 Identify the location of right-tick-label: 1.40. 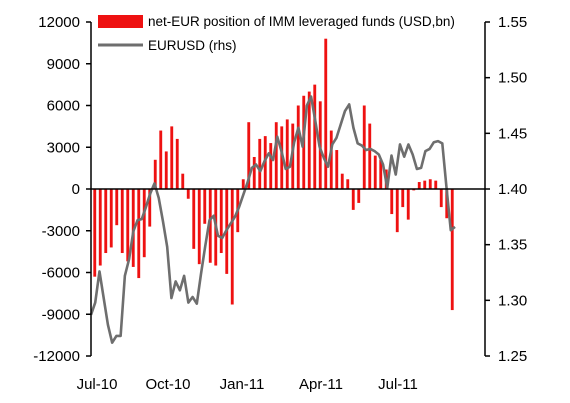
(512, 189).